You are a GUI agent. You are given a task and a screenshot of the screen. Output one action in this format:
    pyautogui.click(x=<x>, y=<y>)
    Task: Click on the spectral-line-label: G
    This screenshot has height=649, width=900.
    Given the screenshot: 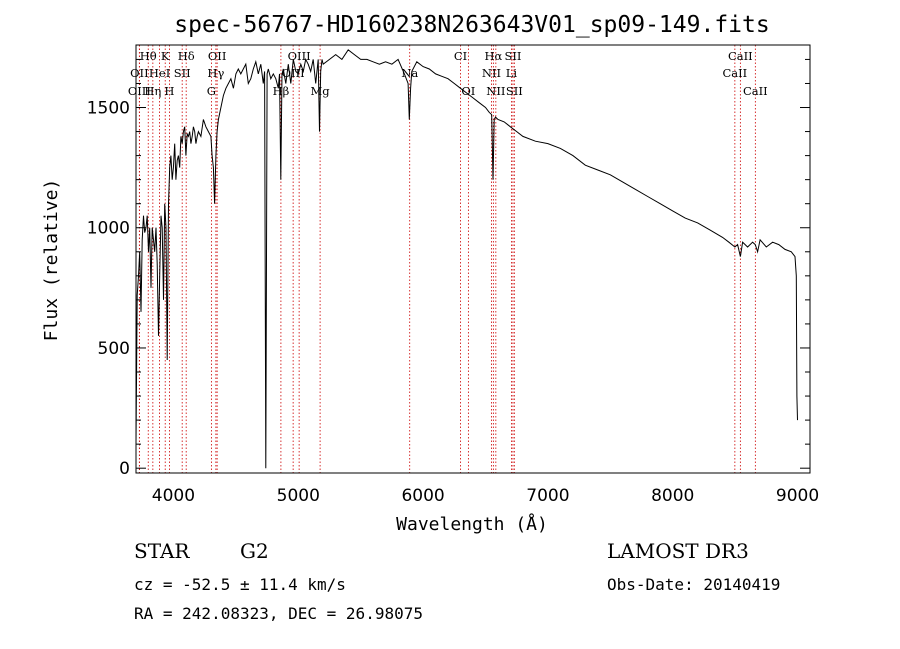 What is the action you would take?
    pyautogui.click(x=211, y=91)
    